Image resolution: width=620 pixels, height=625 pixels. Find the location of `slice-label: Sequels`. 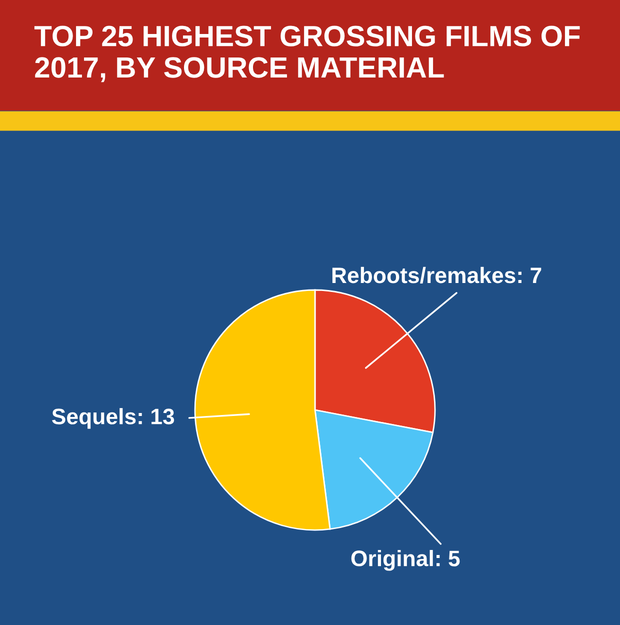

slice-label: Sequels is located at coordinates (94, 418).